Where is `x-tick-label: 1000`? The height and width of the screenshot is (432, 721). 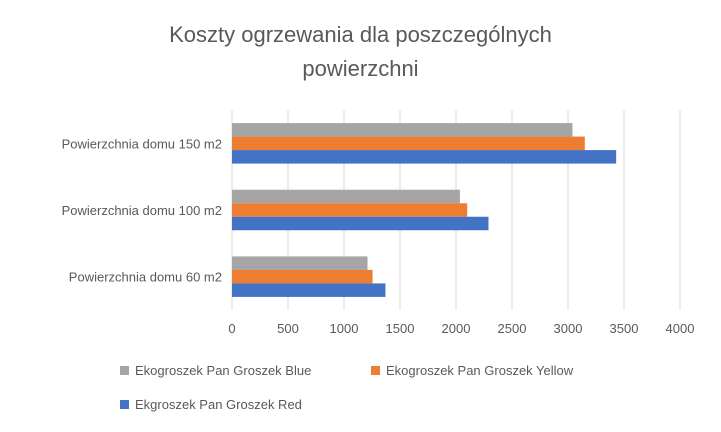 x-tick-label: 1000 is located at coordinates (344, 328).